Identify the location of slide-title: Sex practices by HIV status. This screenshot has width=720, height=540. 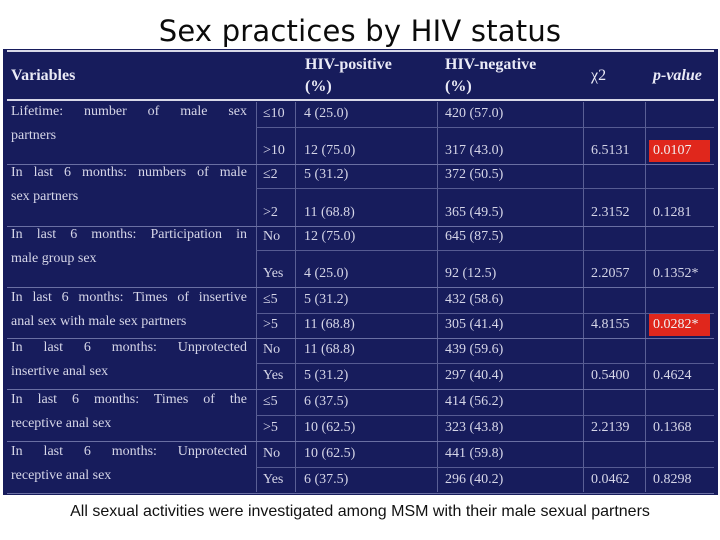
(360, 31).